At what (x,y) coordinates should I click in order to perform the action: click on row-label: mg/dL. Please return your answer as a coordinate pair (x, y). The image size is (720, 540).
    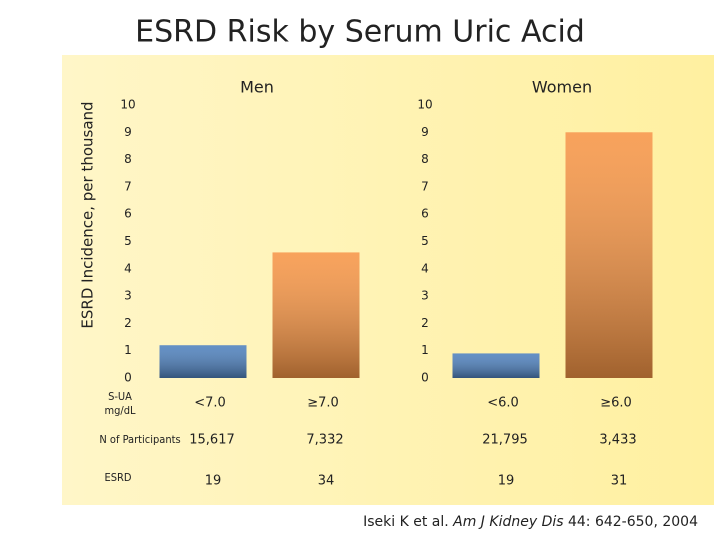
    Looking at the image, I should click on (120, 410).